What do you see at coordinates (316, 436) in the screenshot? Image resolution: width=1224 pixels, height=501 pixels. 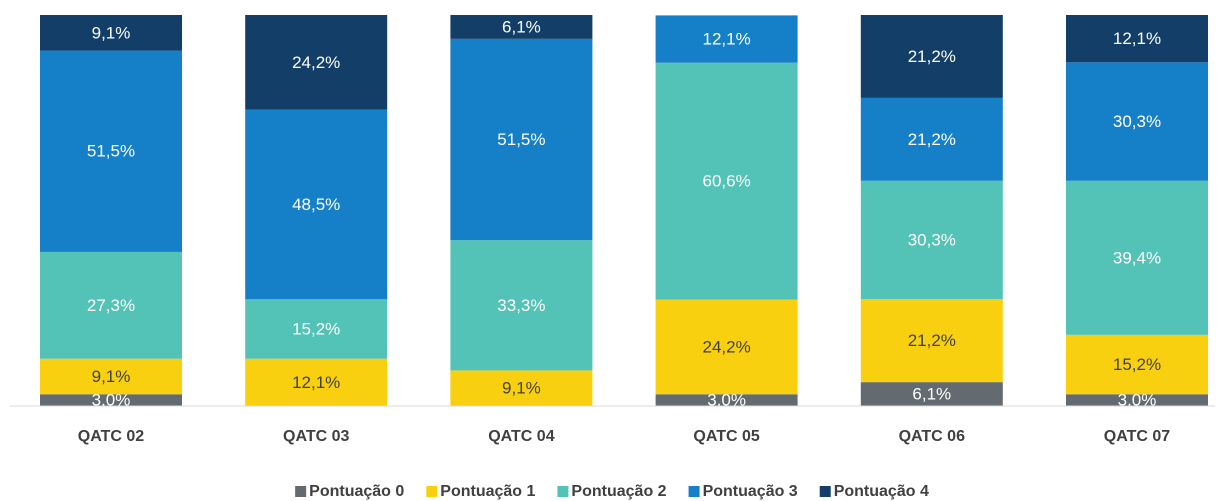 I see `x-tick-label: QATC 03` at bounding box center [316, 436].